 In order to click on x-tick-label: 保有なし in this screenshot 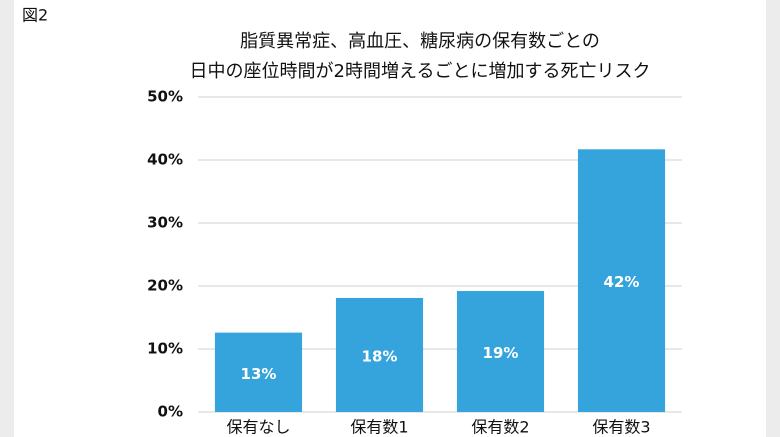, I will do `click(258, 427)`.